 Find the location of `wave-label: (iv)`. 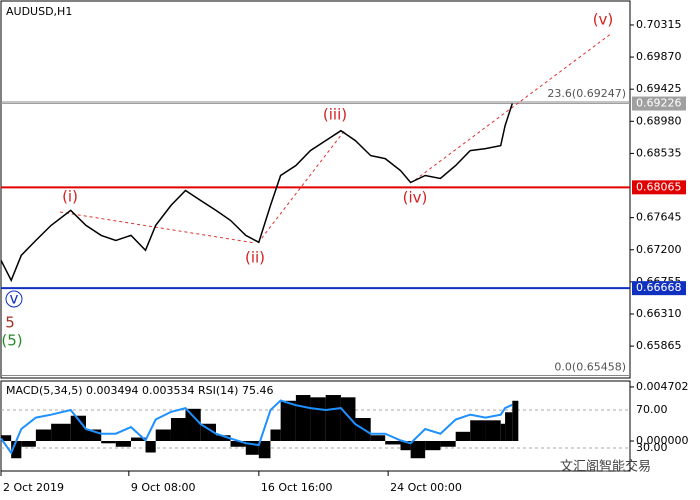

wave-label: (iv) is located at coordinates (415, 198).